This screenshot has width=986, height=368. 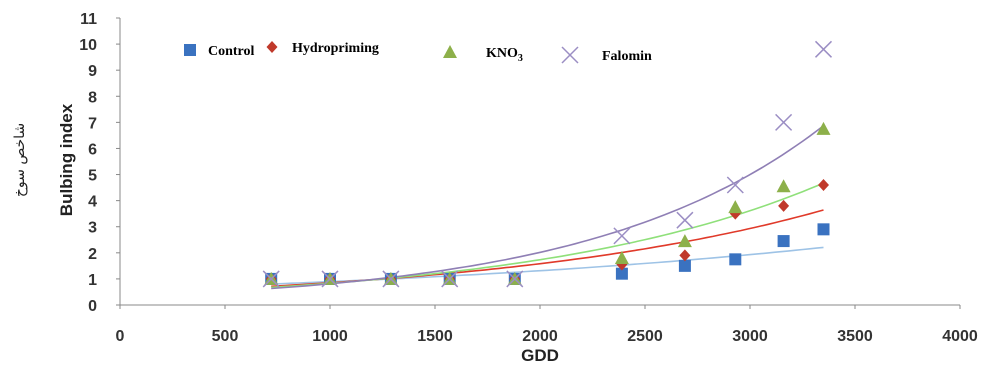 I want to click on x-tick-label: 3000, so click(x=750, y=336).